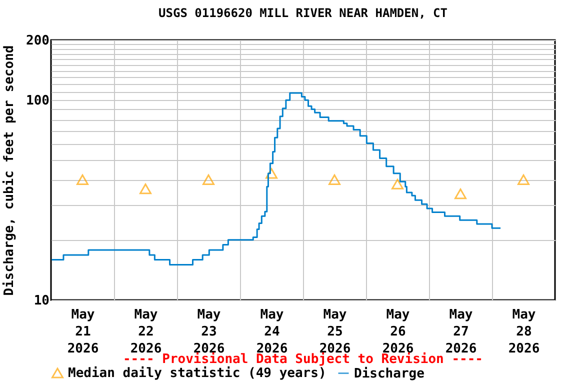 Image resolution: width=576 pixels, height=384 pixels. What do you see at coordinates (524, 332) in the screenshot?
I see `x-tick-label: May 28 2026` at bounding box center [524, 332].